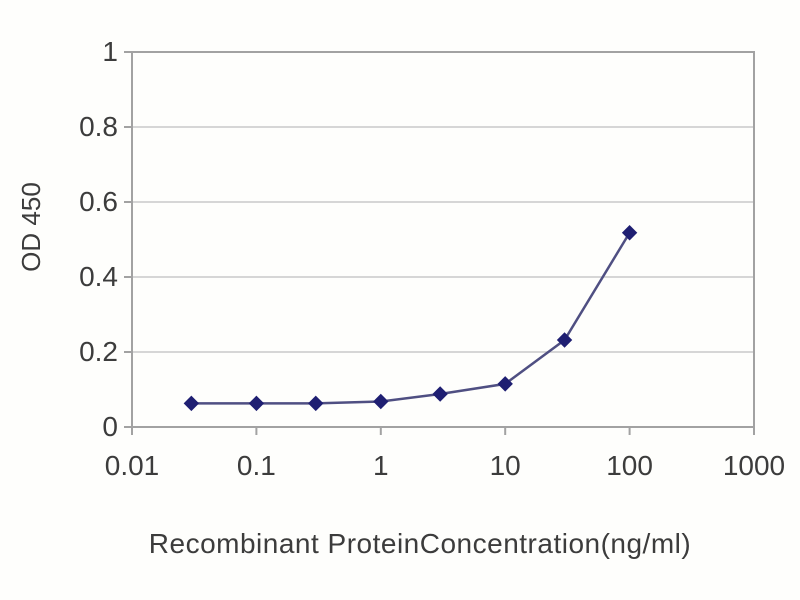  Describe the element at coordinates (110, 51) in the screenshot. I see `y-tick-label: 1` at that location.